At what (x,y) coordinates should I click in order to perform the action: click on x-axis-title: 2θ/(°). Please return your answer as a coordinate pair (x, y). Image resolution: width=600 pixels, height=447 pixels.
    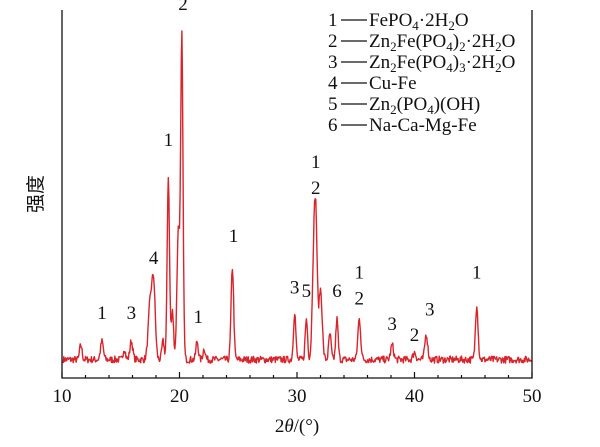
    Looking at the image, I should click on (297, 426).